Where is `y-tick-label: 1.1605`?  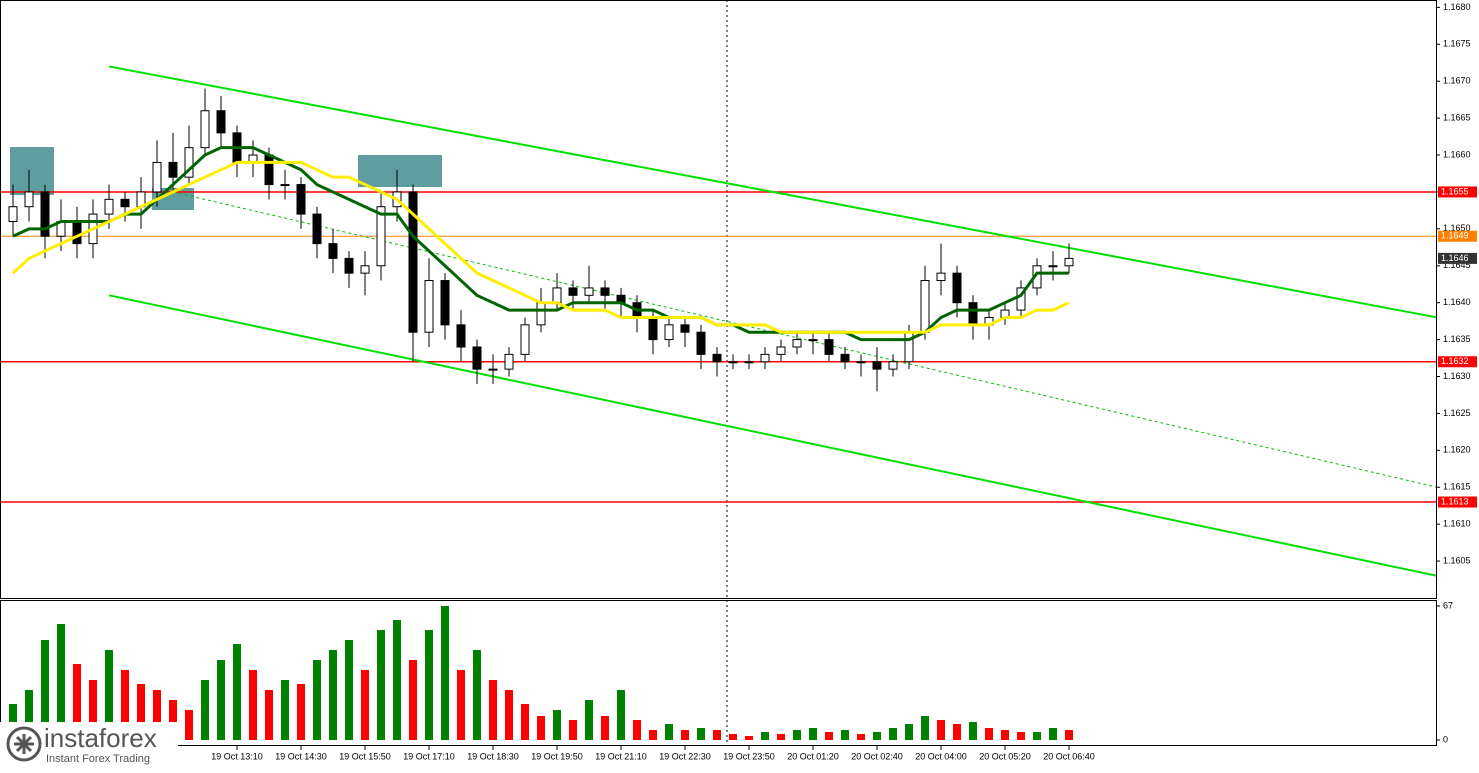
y-tick-label: 1.1605 is located at coordinates (1457, 560).